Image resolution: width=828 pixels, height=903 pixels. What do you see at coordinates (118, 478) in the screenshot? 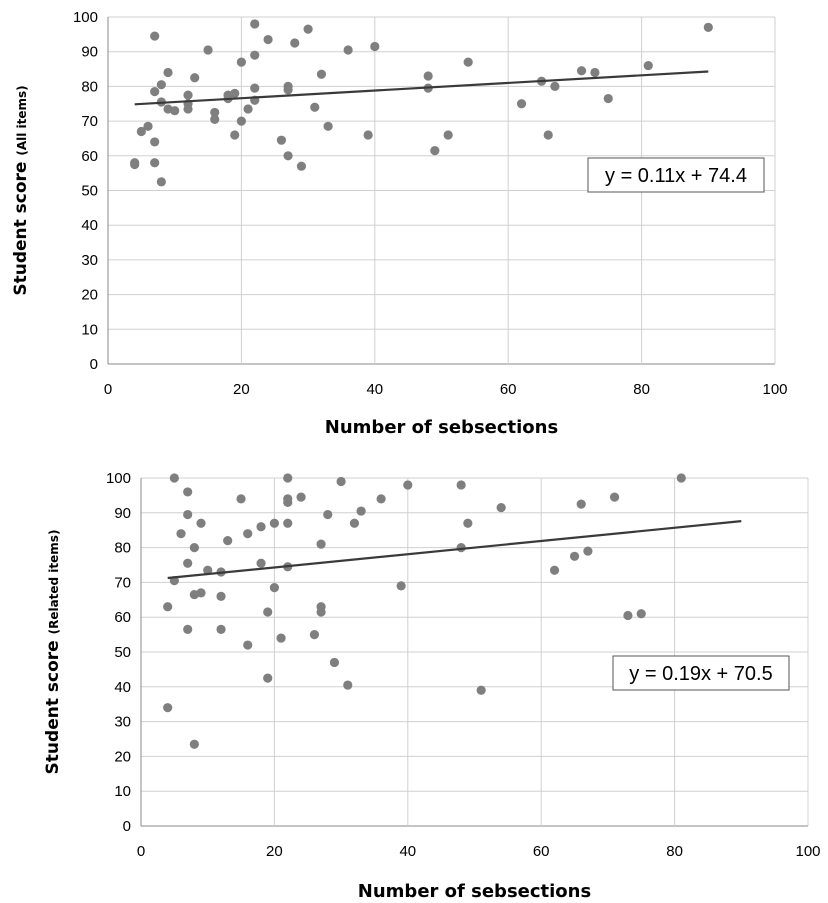
I see `y-tick-label: 100` at bounding box center [118, 478].